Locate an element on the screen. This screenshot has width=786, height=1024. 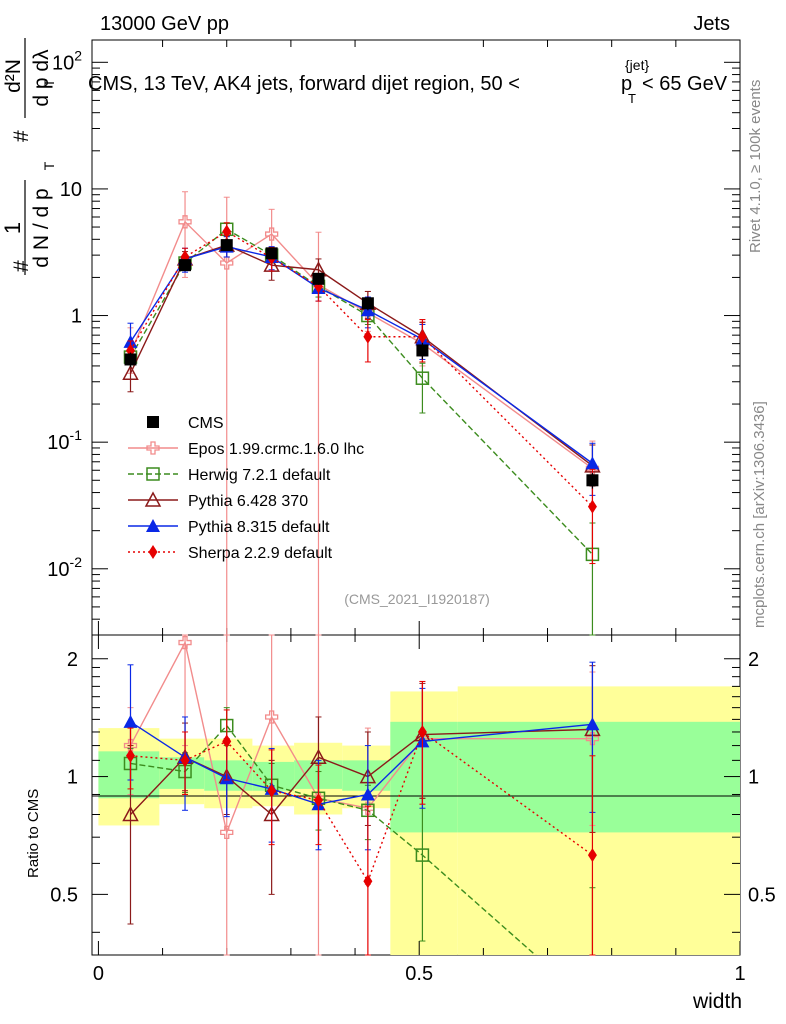
svg-text: d p dλ is located at coordinates (41, 78).